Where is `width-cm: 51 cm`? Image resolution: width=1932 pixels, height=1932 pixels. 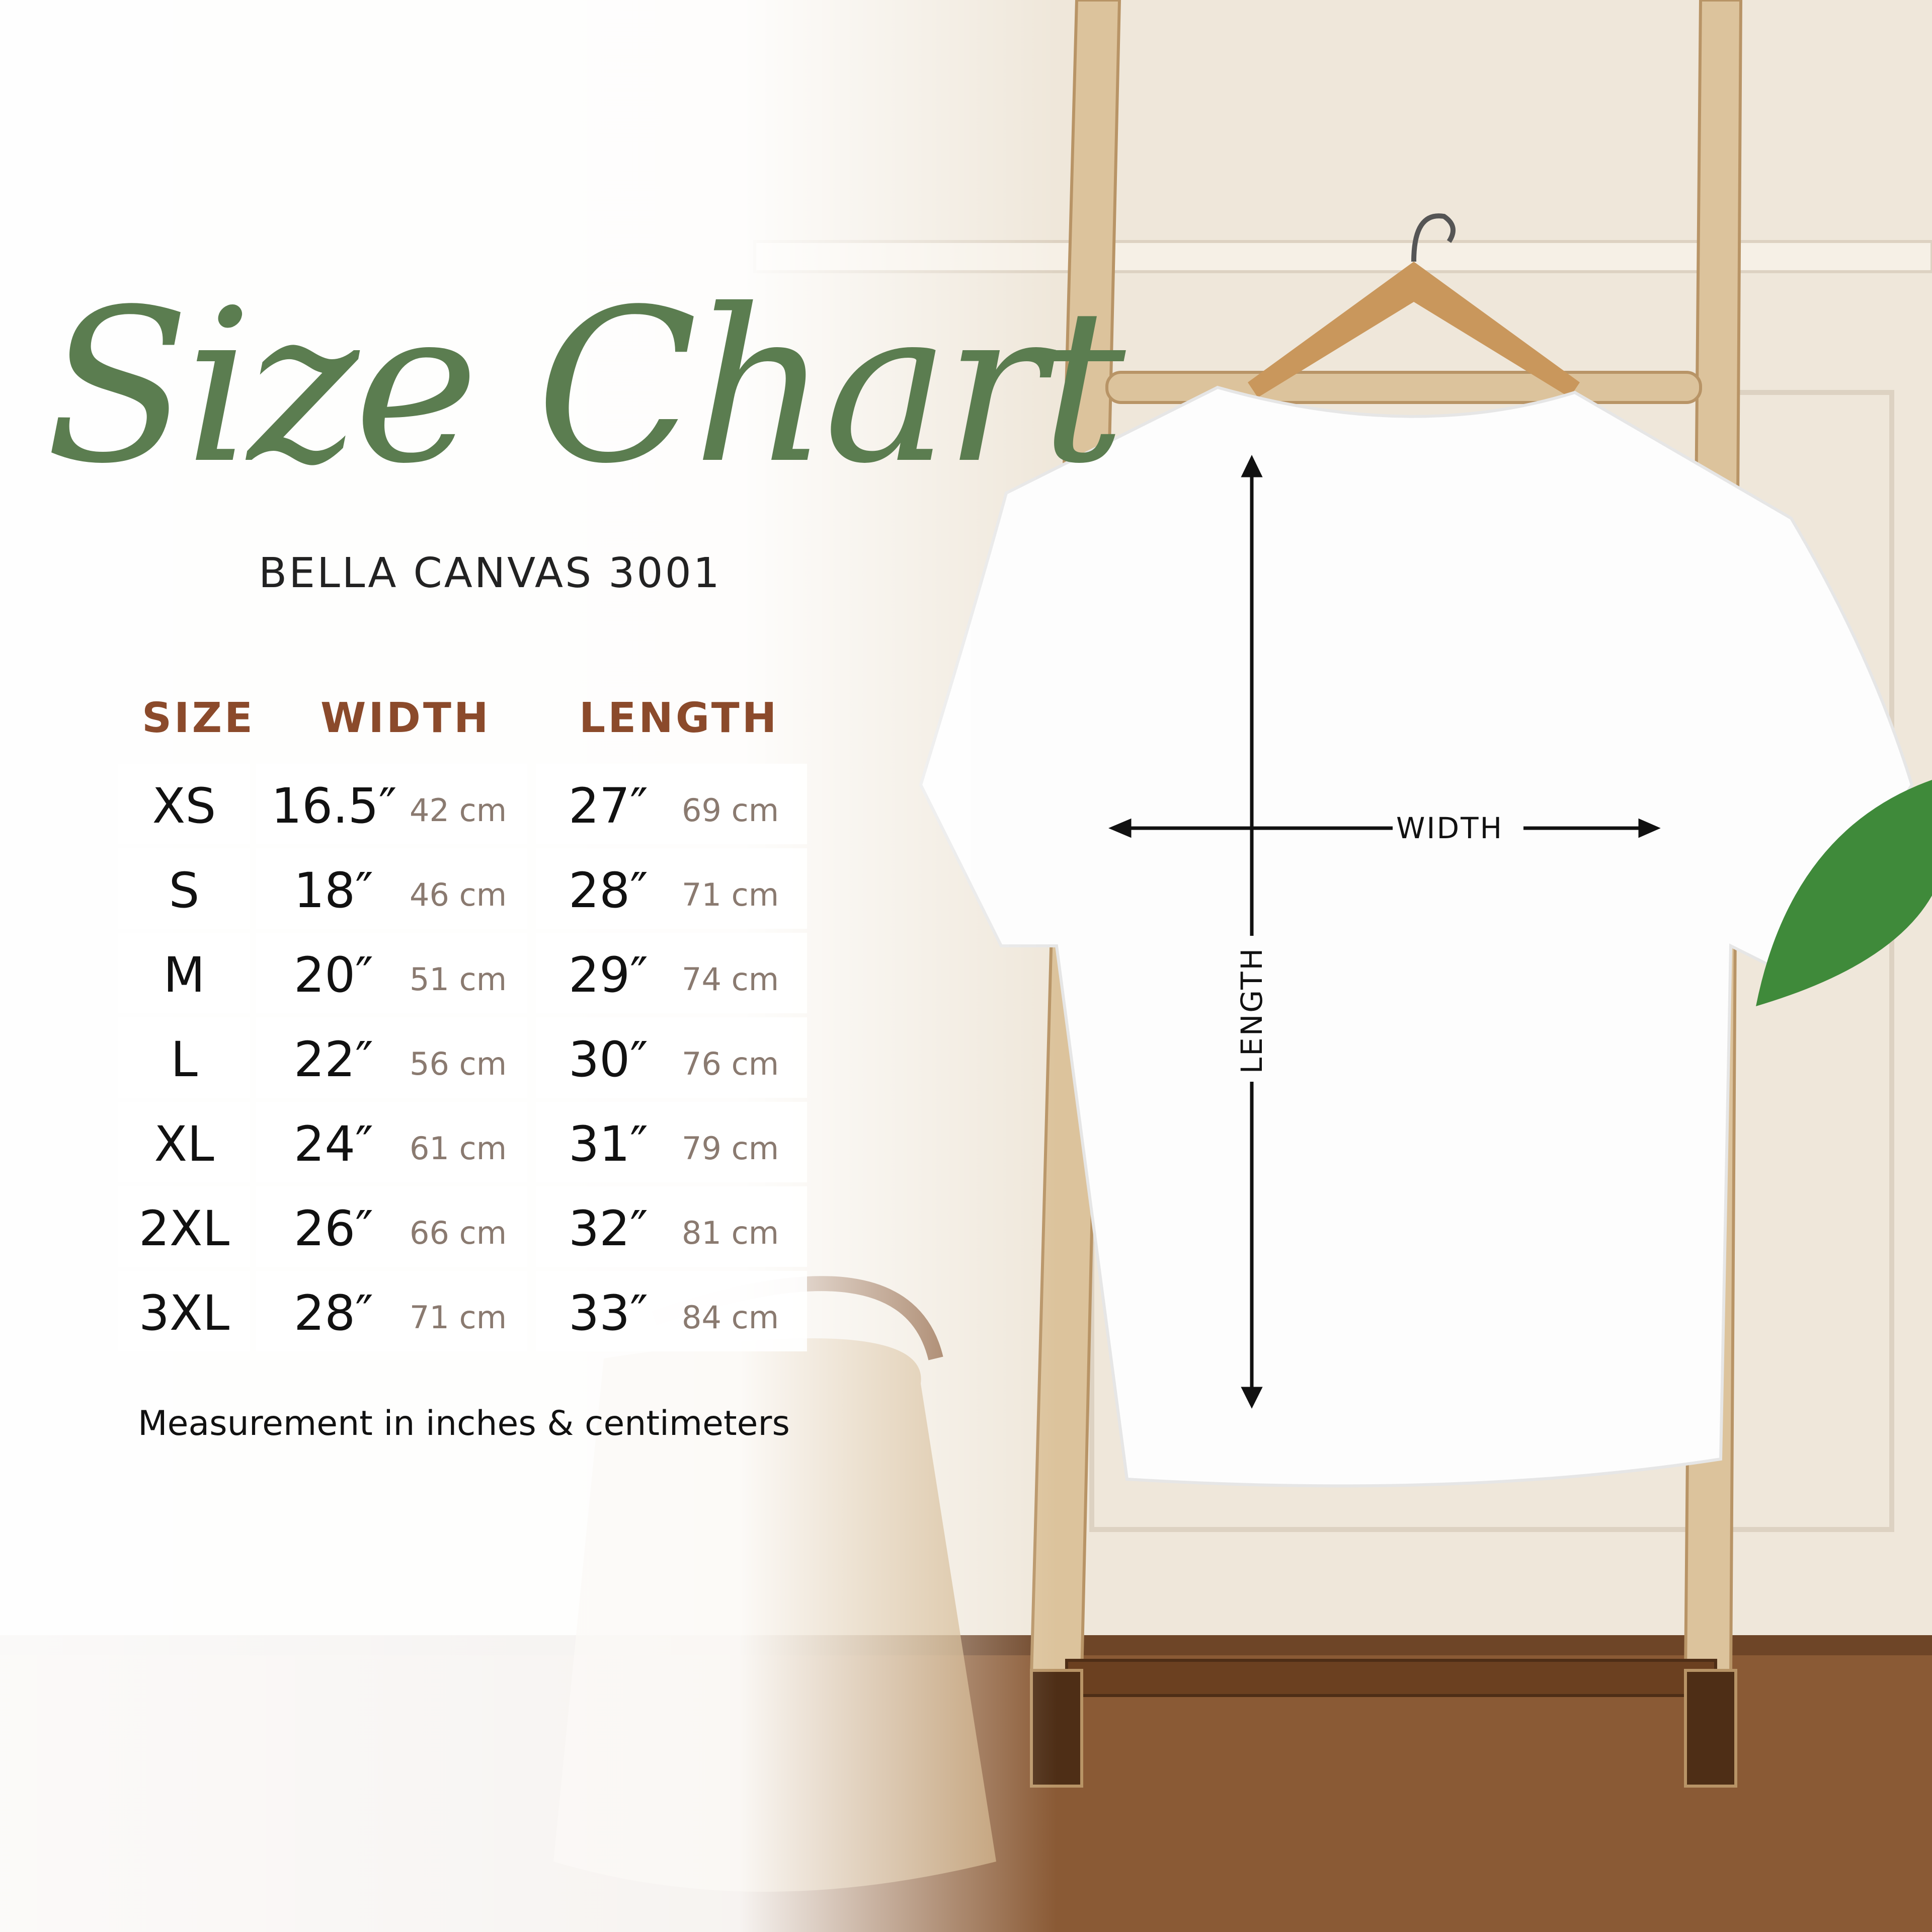
width-cm: 51 cm is located at coordinates (459, 980).